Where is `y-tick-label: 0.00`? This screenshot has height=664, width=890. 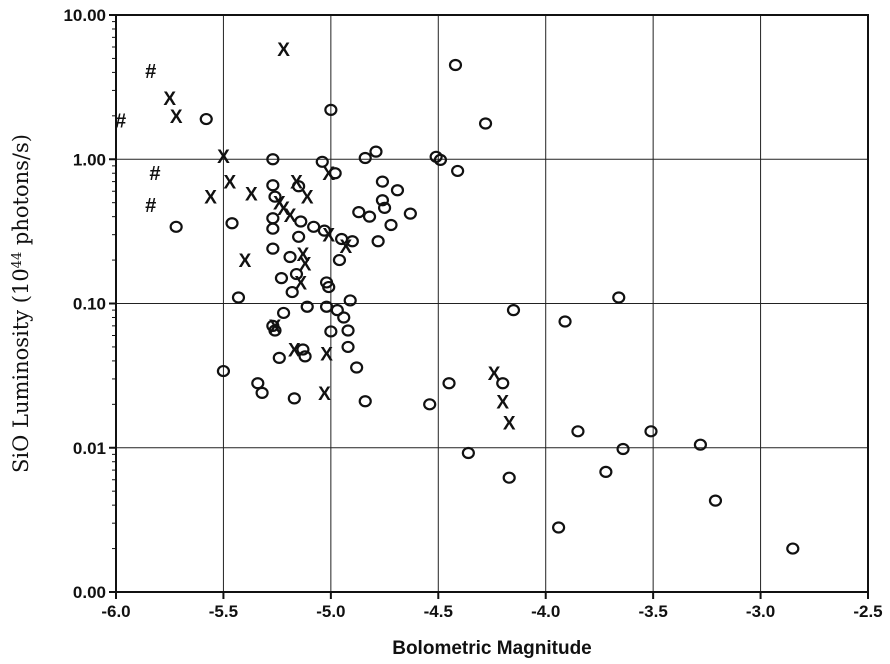 y-tick-label: 0.00 is located at coordinates (89, 592).